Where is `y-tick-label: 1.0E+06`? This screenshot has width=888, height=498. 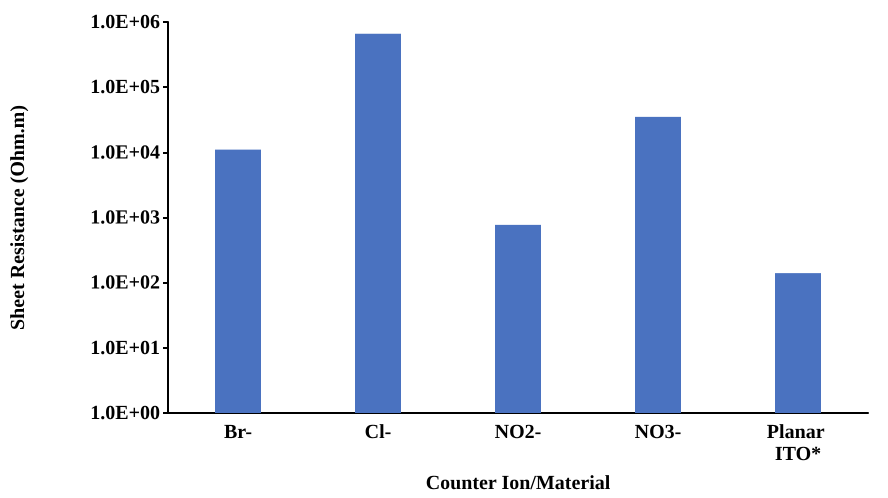
y-tick-label: 1.0E+06 is located at coordinates (125, 22).